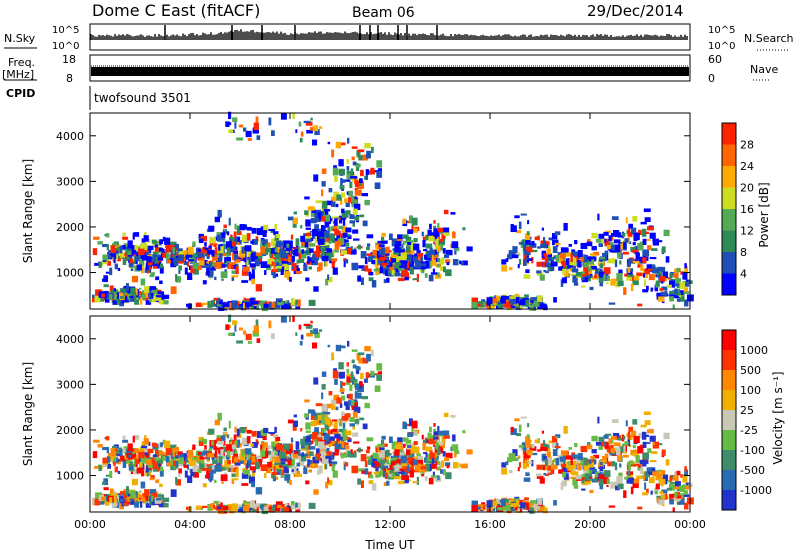 The height and width of the screenshot is (554, 800). Describe the element at coordinates (721, 46) in the screenshot. I see `nsearch-right-tick-bottom: 10^0` at that location.